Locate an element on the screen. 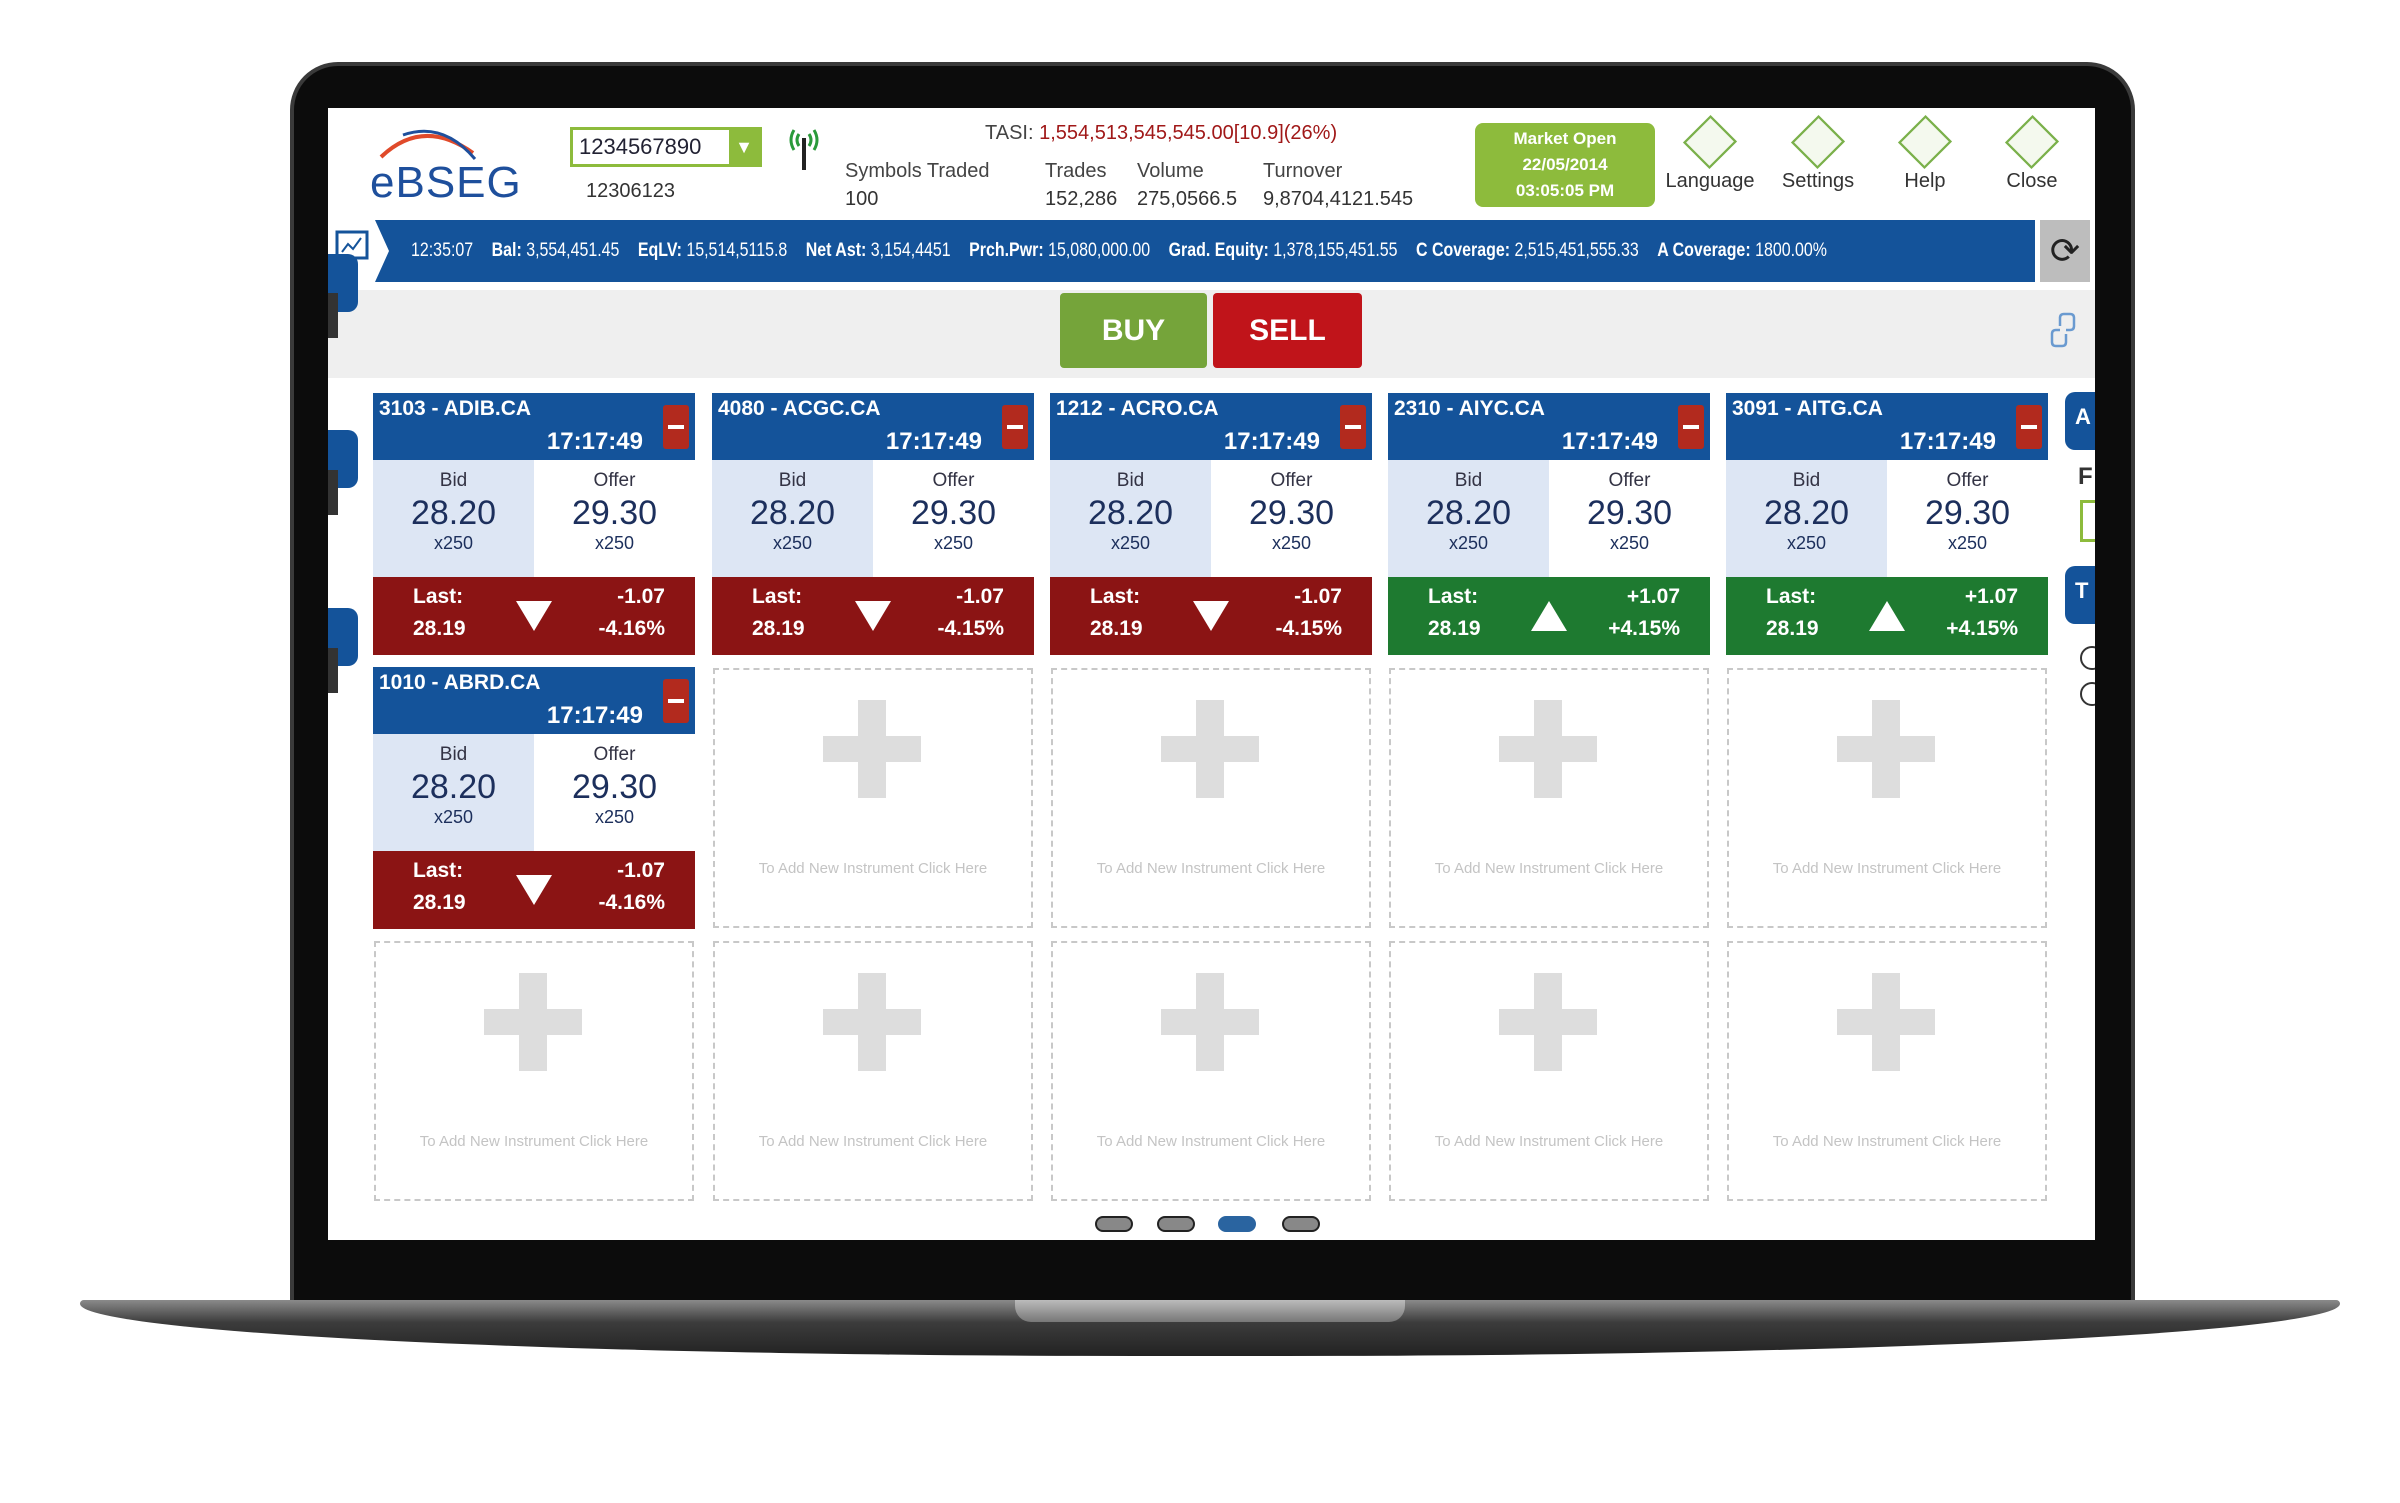 This screenshot has height=1503, width=2400. sell-button: SELL is located at coordinates (1287, 330).